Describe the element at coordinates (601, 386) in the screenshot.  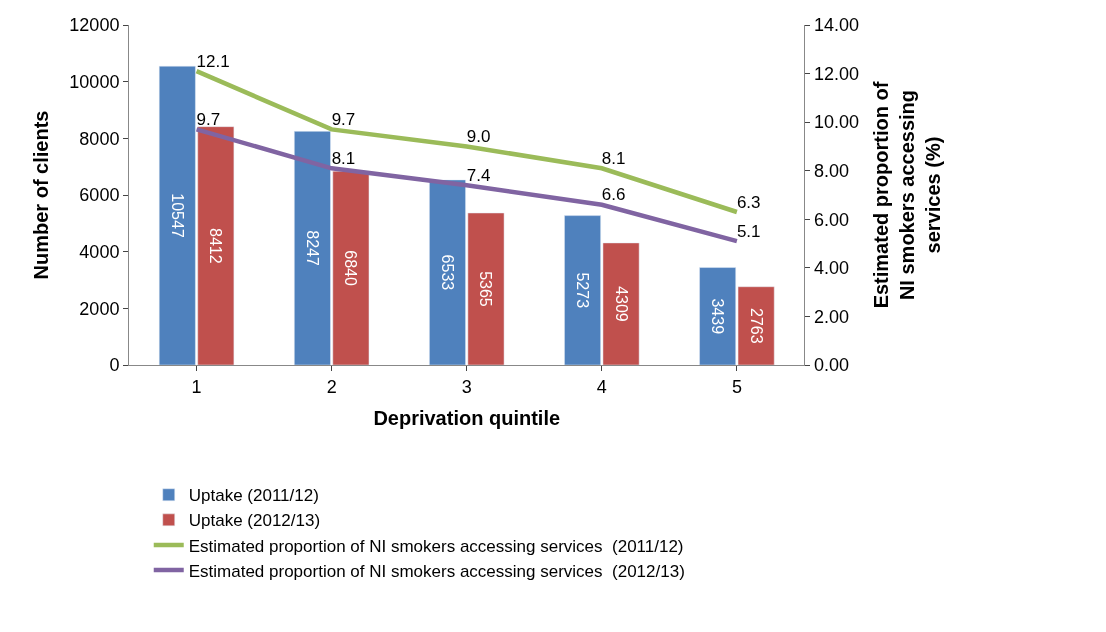
I see `x-tick-label: 4` at that location.